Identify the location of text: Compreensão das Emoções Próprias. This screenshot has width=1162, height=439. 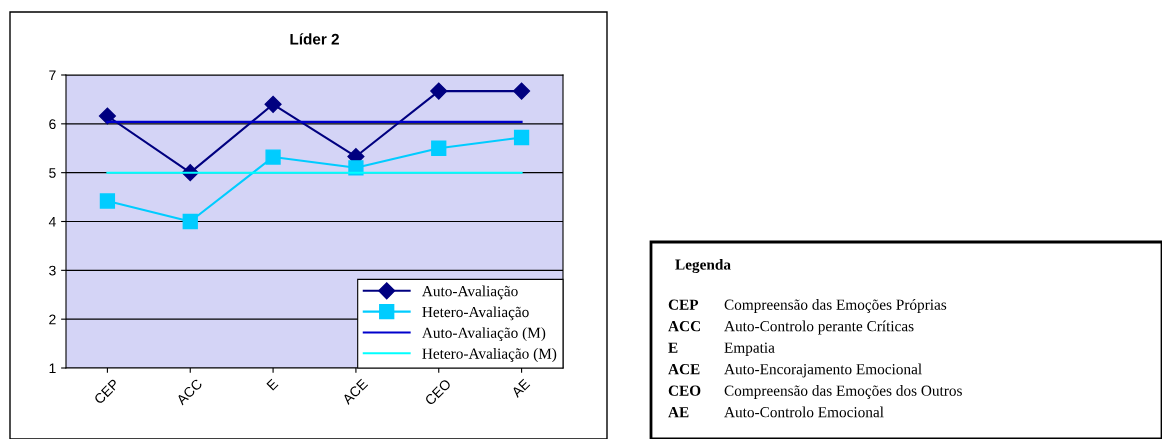
(835, 306).